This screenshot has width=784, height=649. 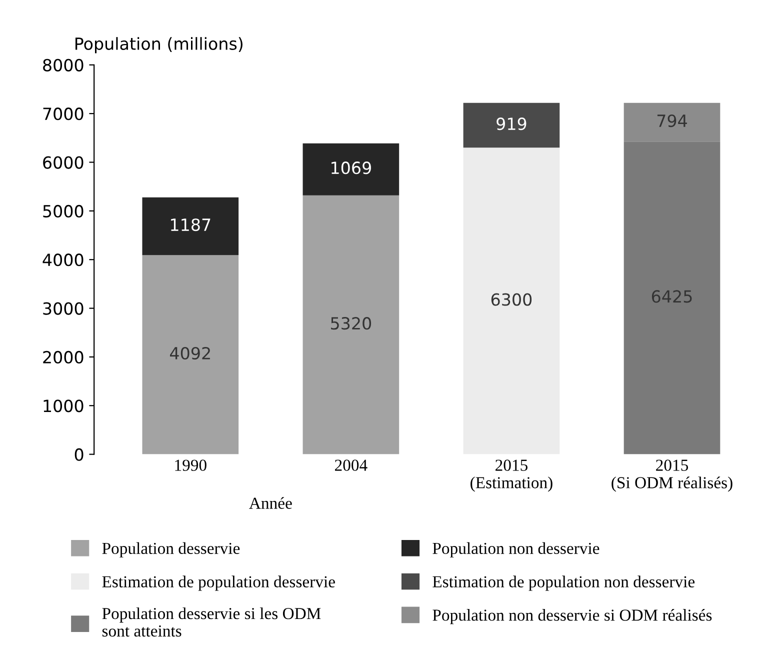 What do you see at coordinates (158, 45) in the screenshot?
I see `y-axis-title: Population (millions)` at bounding box center [158, 45].